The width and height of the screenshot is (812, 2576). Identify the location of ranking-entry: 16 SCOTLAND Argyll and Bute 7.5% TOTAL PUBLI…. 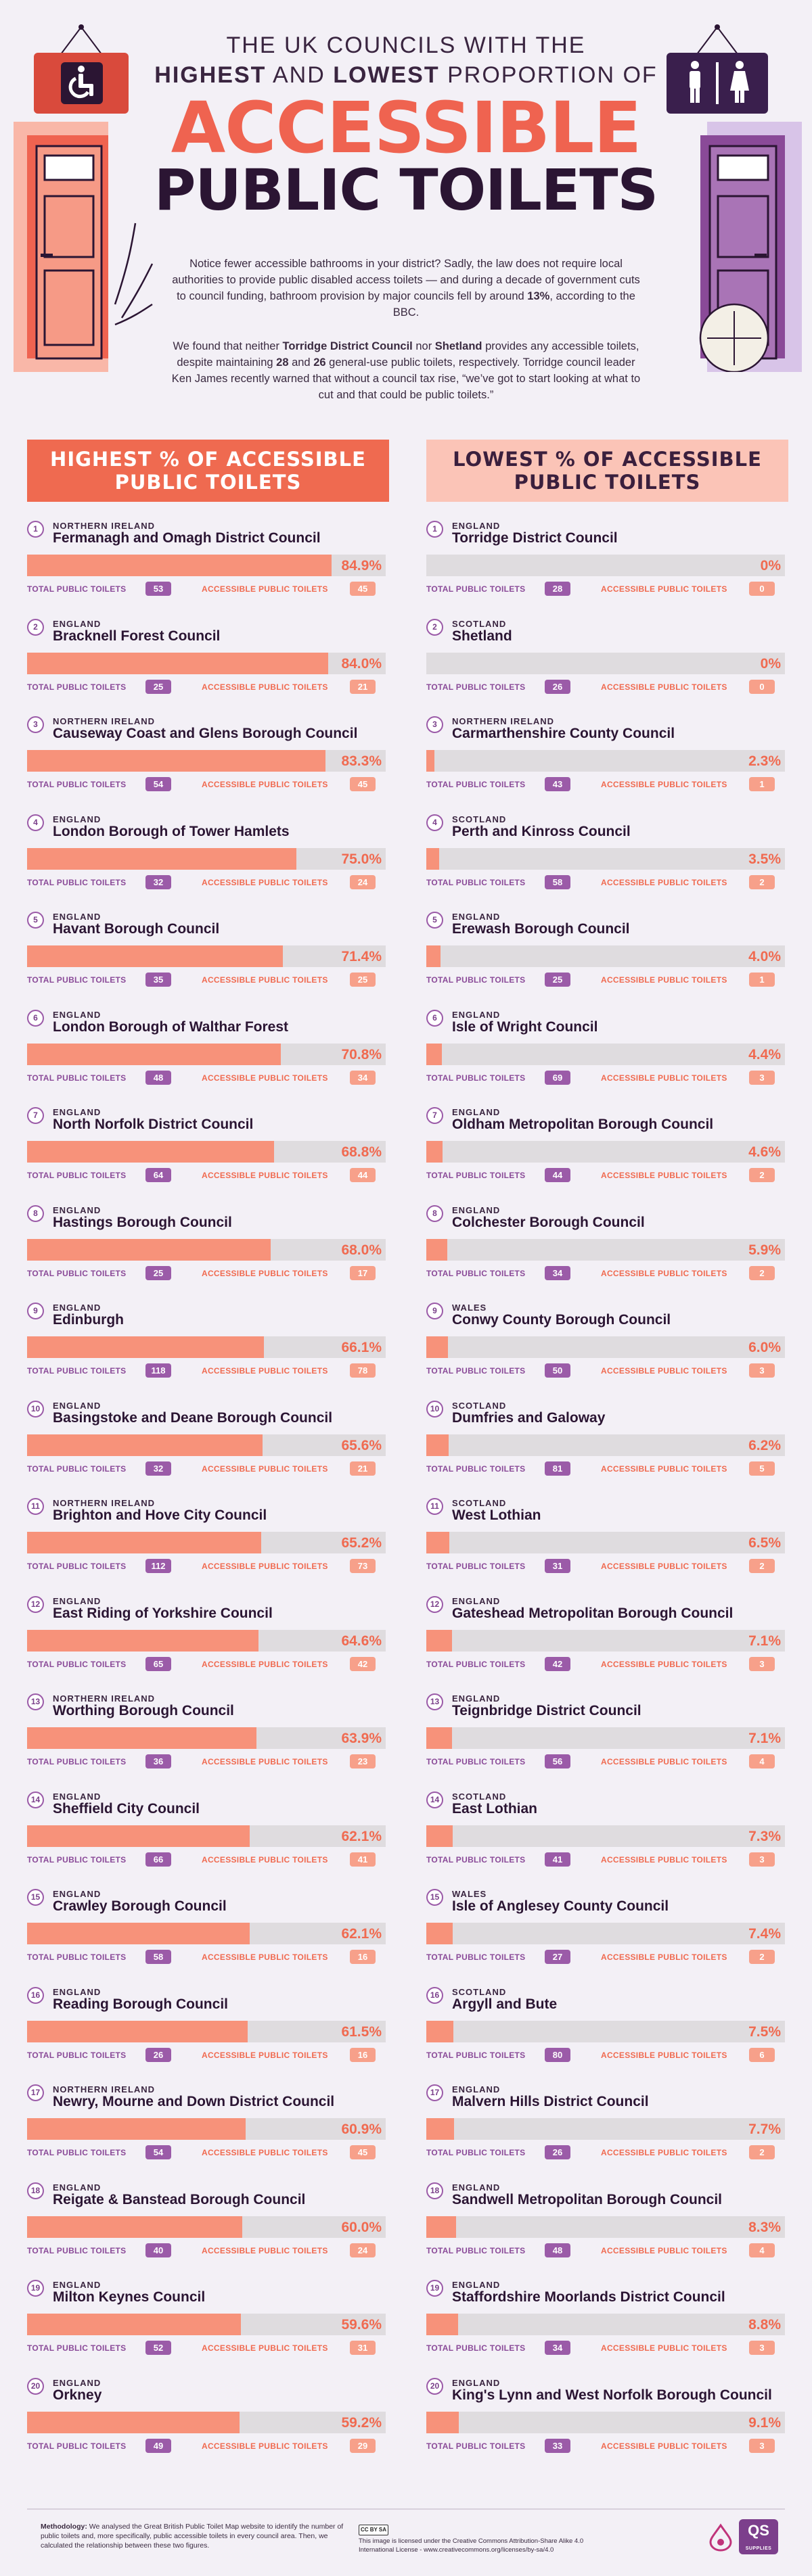
(607, 2017).